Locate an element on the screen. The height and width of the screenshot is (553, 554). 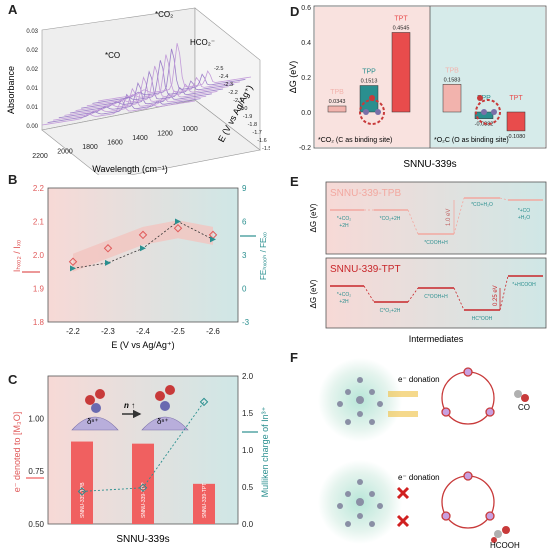
d-ytick: 0.6 is located at coordinates (306, 8).